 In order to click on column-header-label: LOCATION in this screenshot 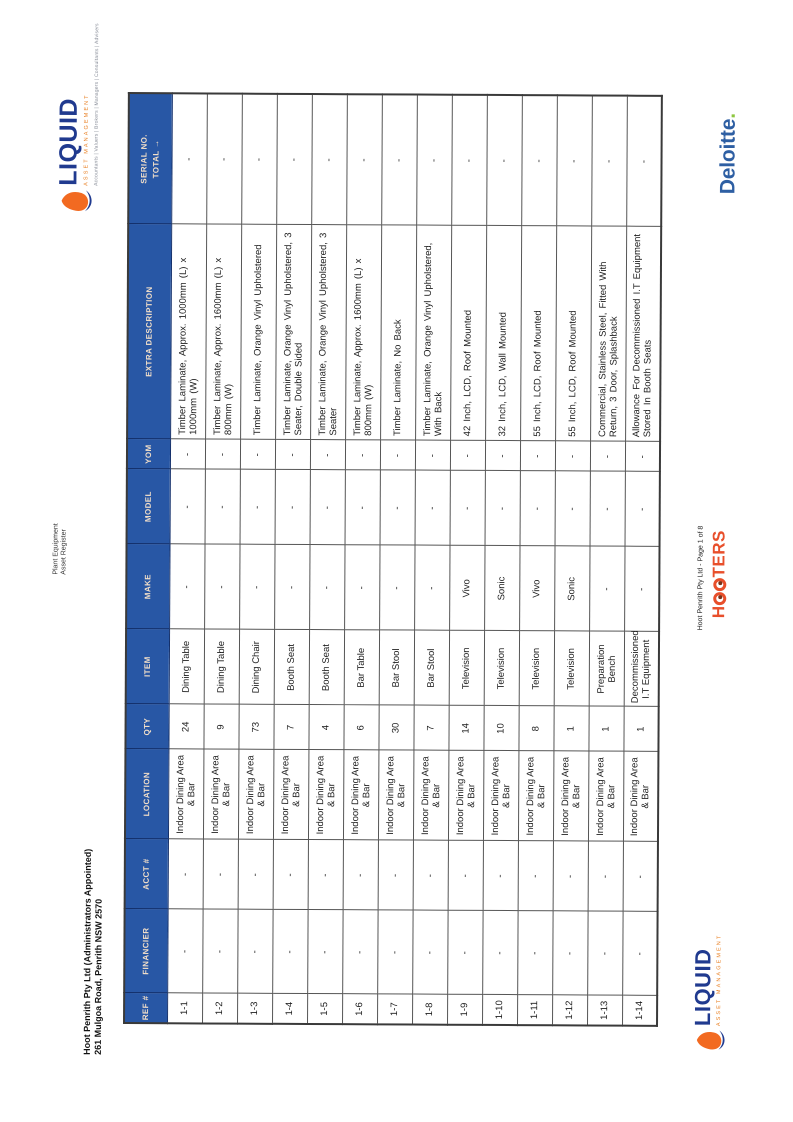, I will do `click(147, 794)`.